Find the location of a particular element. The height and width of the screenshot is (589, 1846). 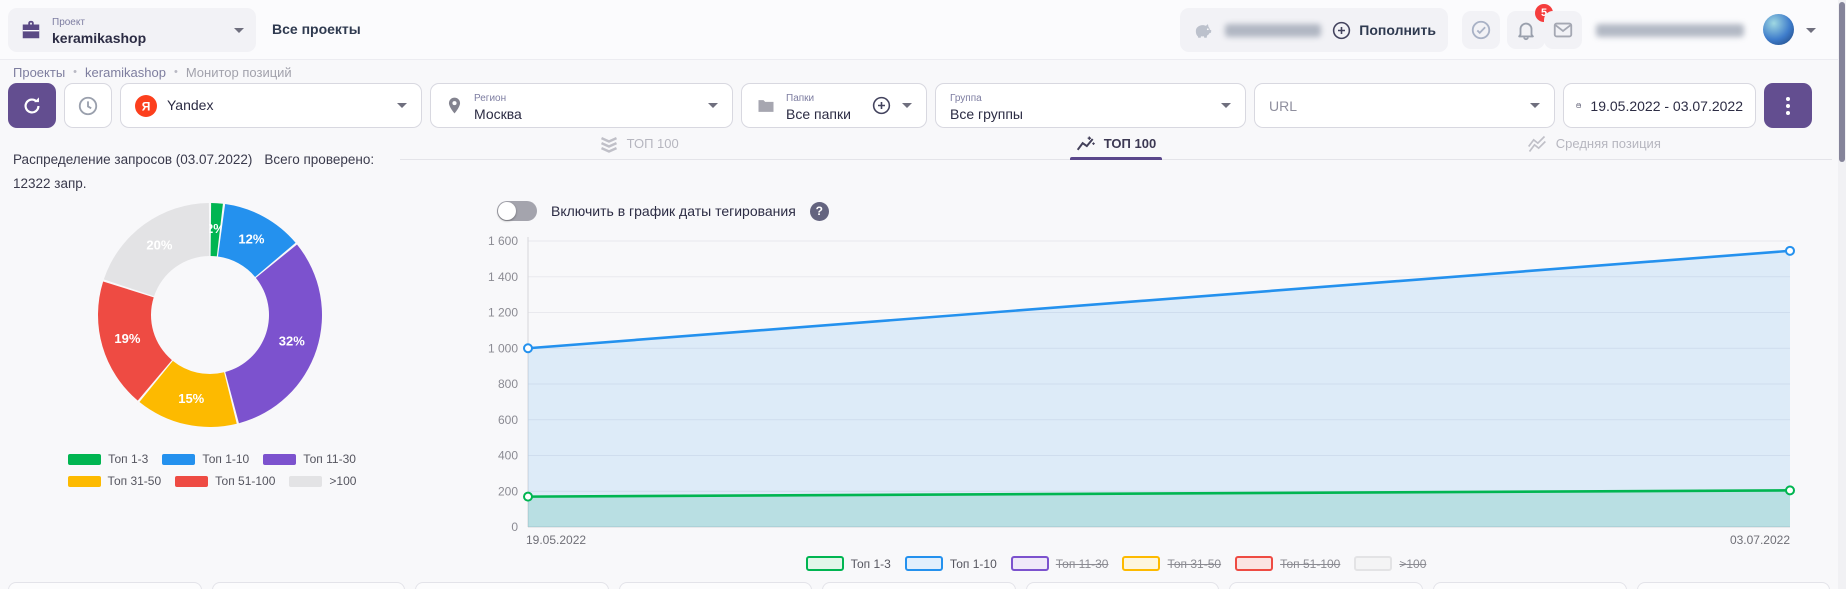

history-button is located at coordinates (88, 105).